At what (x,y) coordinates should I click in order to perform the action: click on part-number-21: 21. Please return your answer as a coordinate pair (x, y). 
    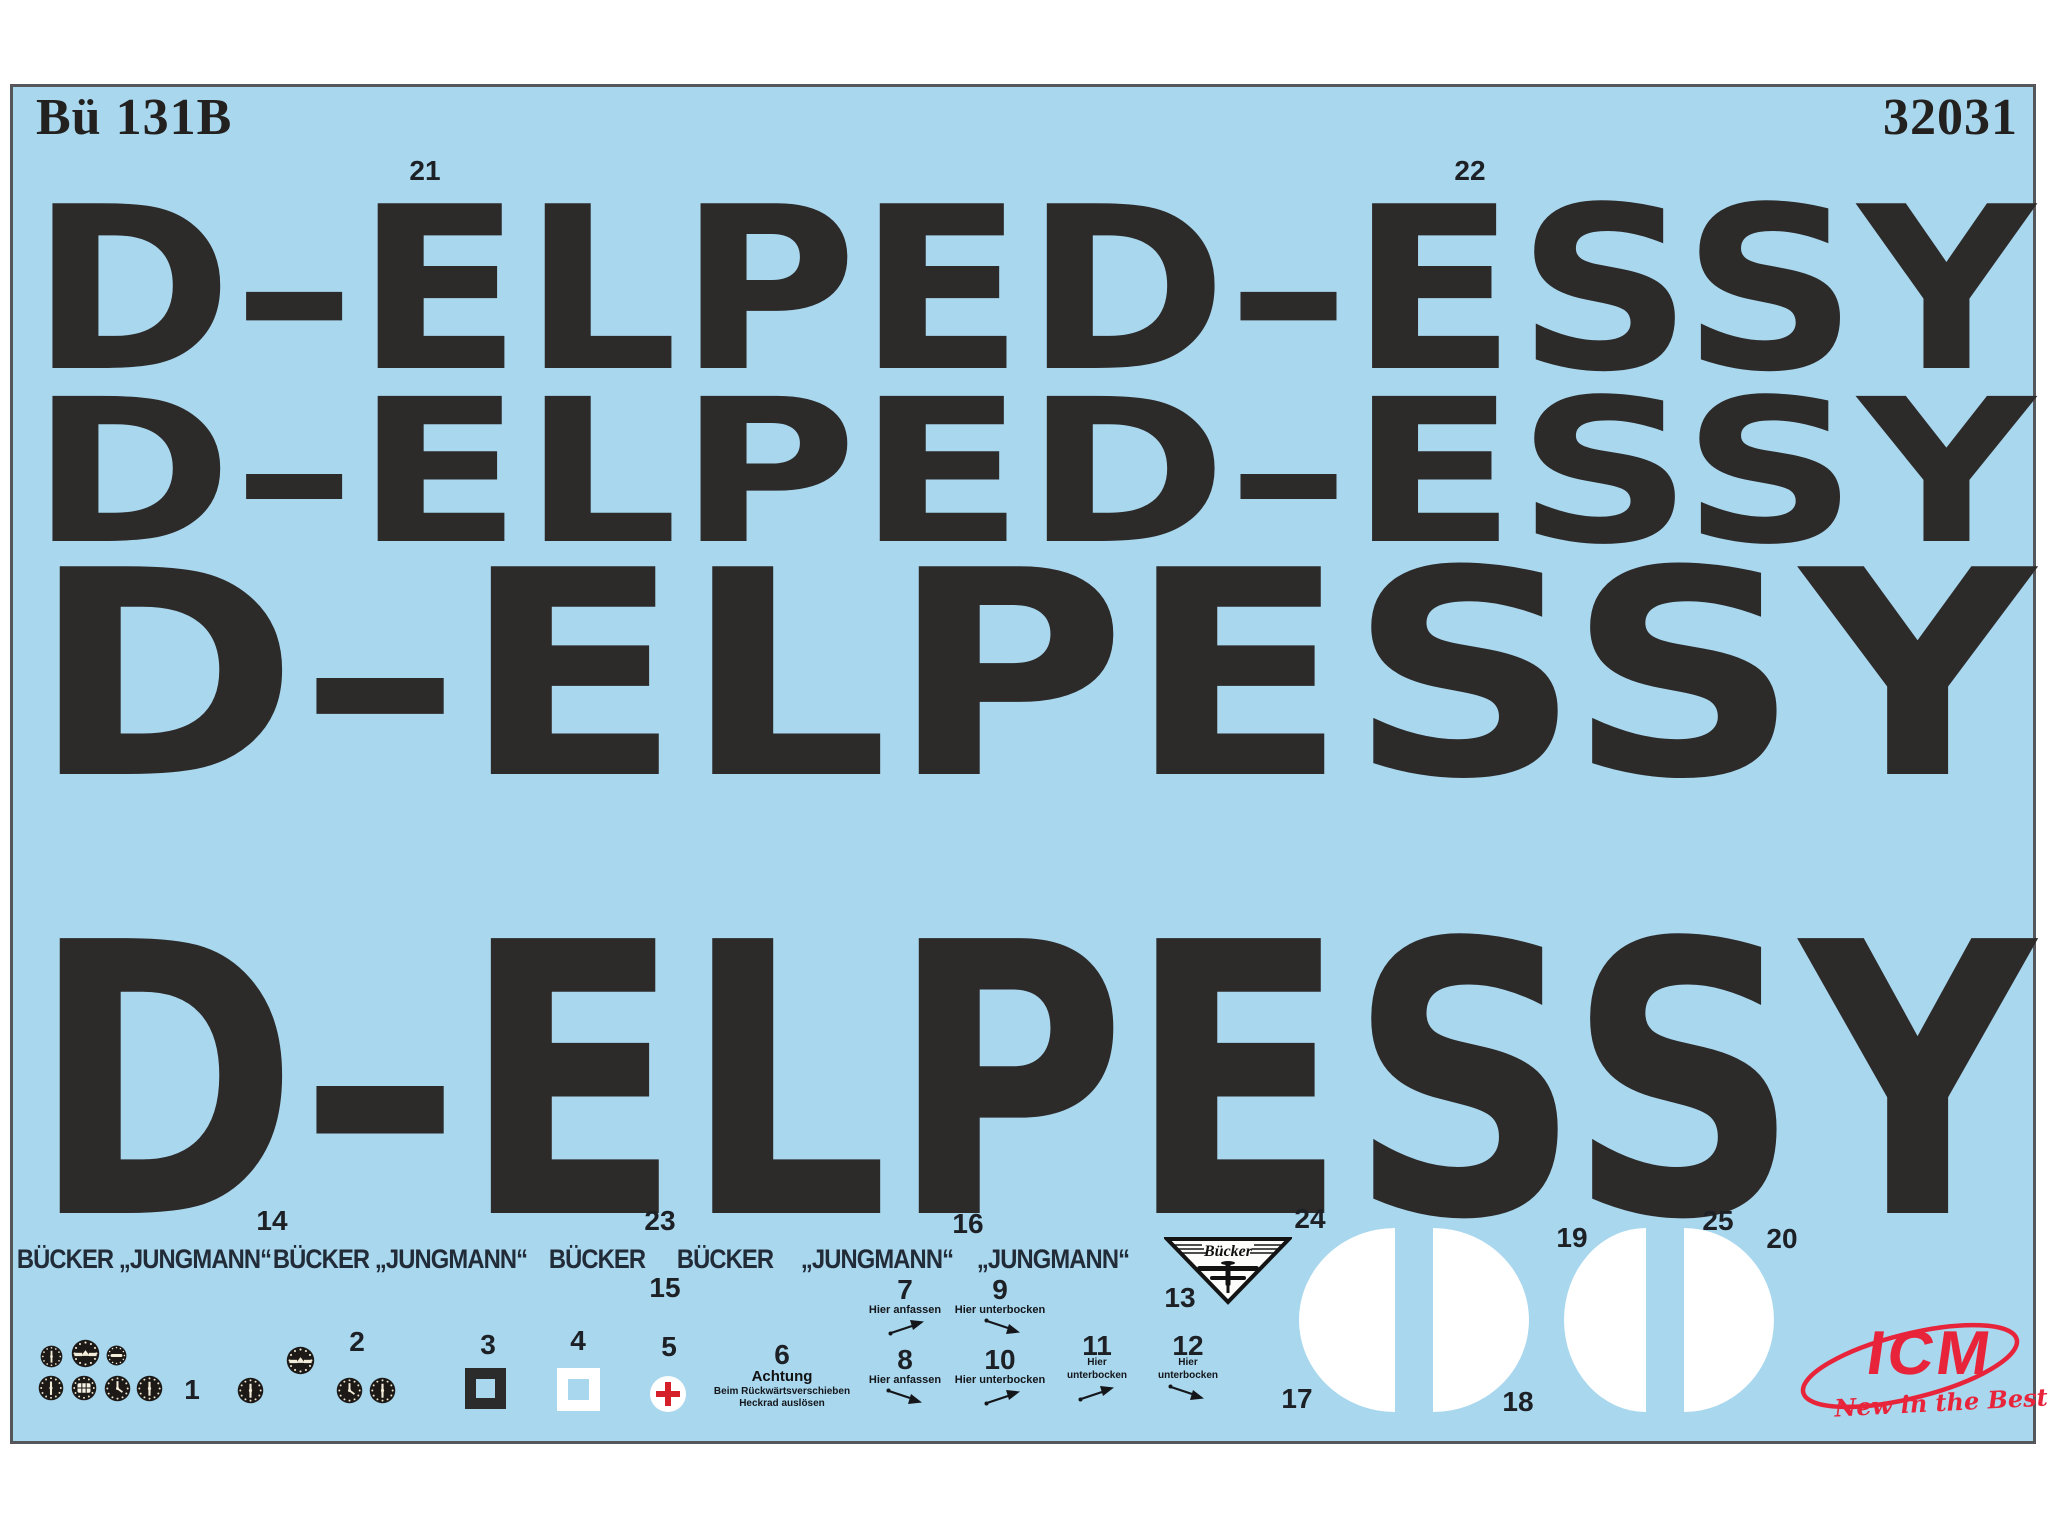
    Looking at the image, I should click on (425, 170).